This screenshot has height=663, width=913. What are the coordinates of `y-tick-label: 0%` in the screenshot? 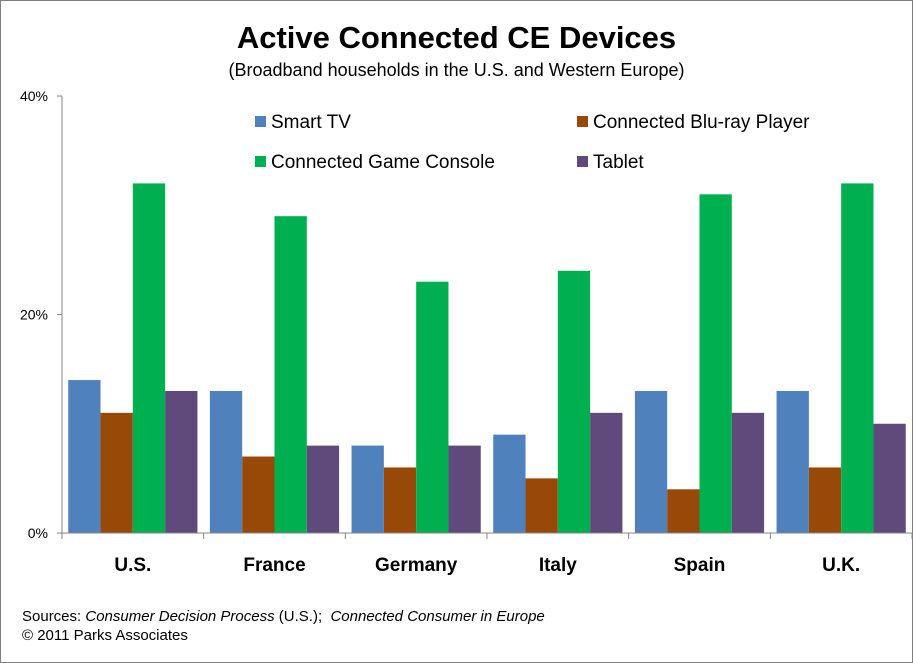 It's located at (38, 533).